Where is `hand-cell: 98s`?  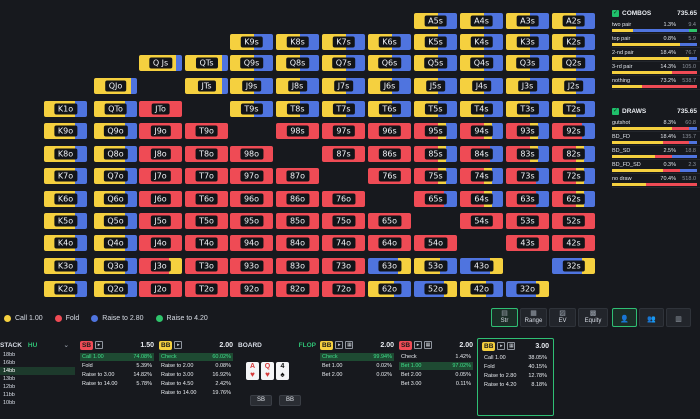 hand-cell: 98s is located at coordinates (297, 131).